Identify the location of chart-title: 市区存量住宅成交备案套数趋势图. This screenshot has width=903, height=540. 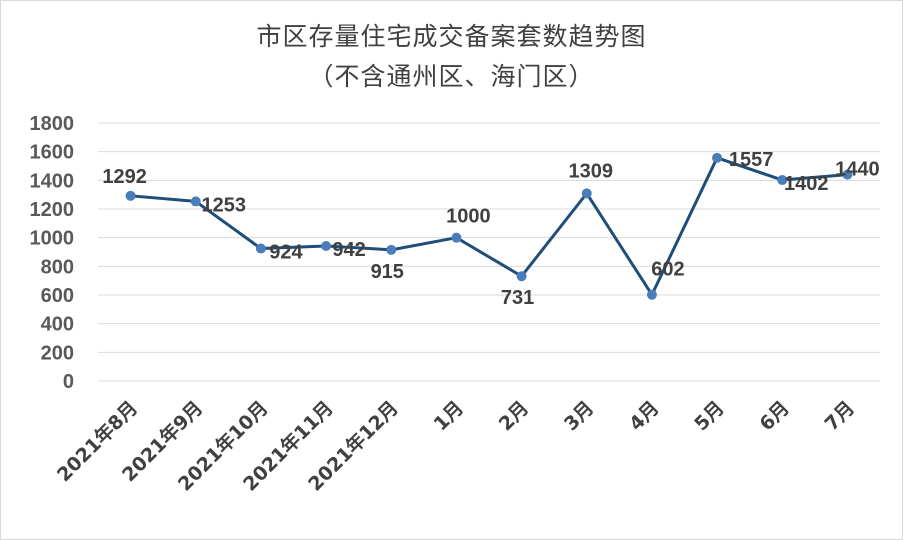
(451, 36).